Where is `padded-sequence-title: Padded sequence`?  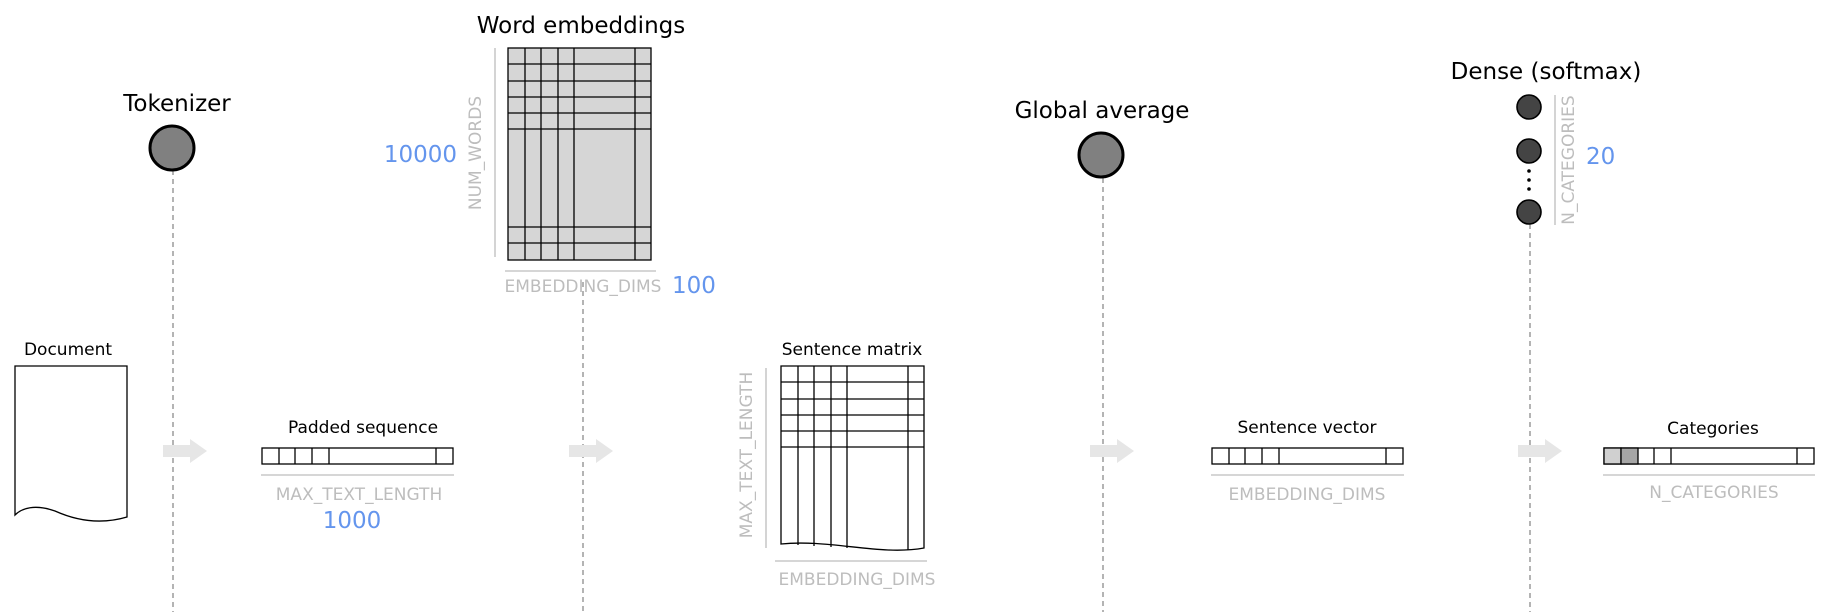 padded-sequence-title: Padded sequence is located at coordinates (363, 428).